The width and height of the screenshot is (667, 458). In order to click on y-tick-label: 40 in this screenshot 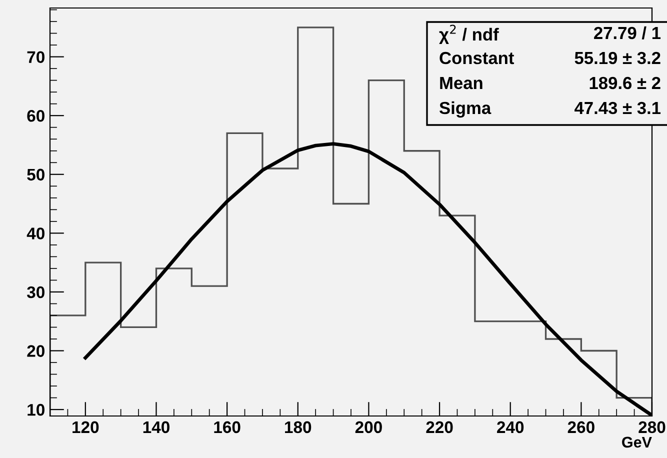, I will do `click(35, 234)`.